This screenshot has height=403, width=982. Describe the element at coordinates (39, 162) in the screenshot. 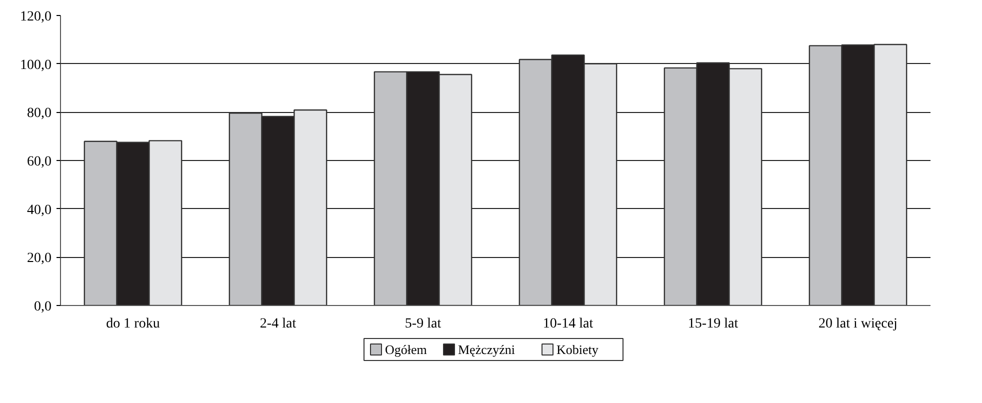

I see `y-tick-label: 60,0` at that location.